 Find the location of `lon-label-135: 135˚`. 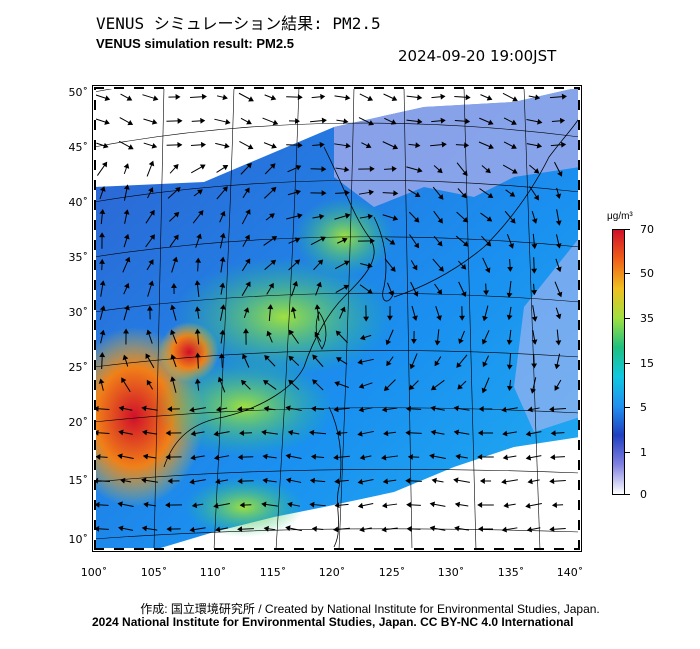

lon-label-135: 135˚ is located at coordinates (511, 572).